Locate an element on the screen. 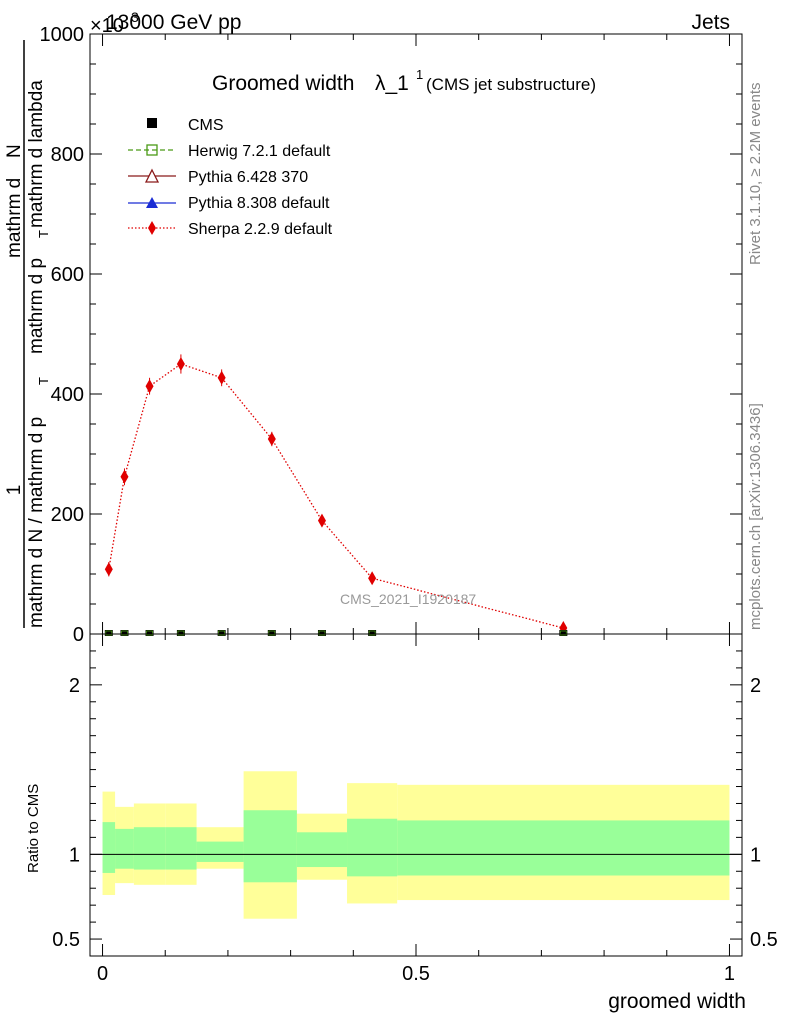 Image resolution: width=786 pixels, height=1024 pixels. legend-label-sherpa: Sherpa 2.2.9 default is located at coordinates (260, 229).